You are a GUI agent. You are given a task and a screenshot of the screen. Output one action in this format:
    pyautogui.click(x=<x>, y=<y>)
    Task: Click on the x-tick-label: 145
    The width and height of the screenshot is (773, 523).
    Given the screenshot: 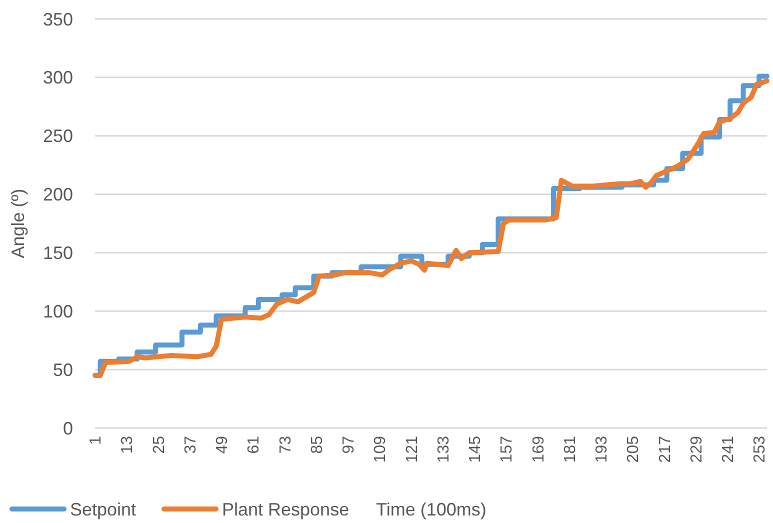 What is the action you would take?
    pyautogui.click(x=475, y=449)
    